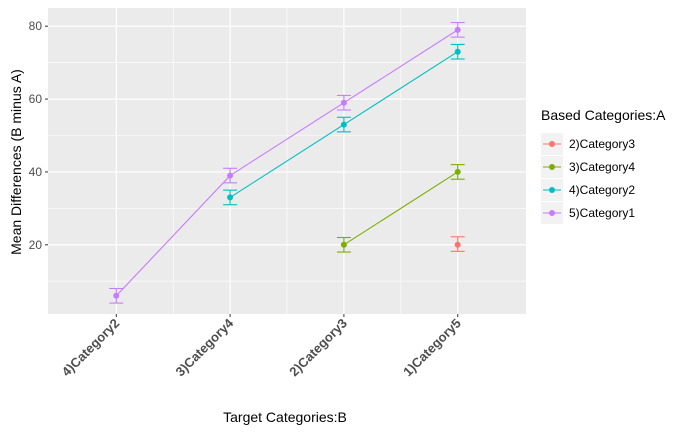  Describe the element at coordinates (16, 162) in the screenshot. I see `y-axis-title: Mean Differences (B minus A)` at that location.